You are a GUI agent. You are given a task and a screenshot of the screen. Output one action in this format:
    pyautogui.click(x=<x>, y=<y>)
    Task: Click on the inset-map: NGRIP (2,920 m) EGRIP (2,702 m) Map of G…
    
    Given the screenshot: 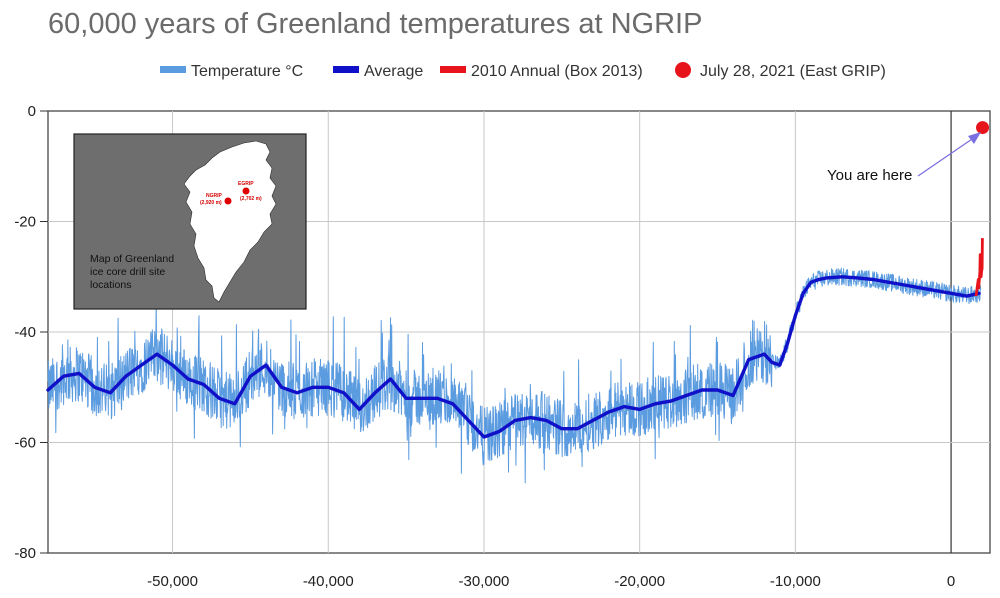 What is the action you would take?
    pyautogui.click(x=190, y=221)
    